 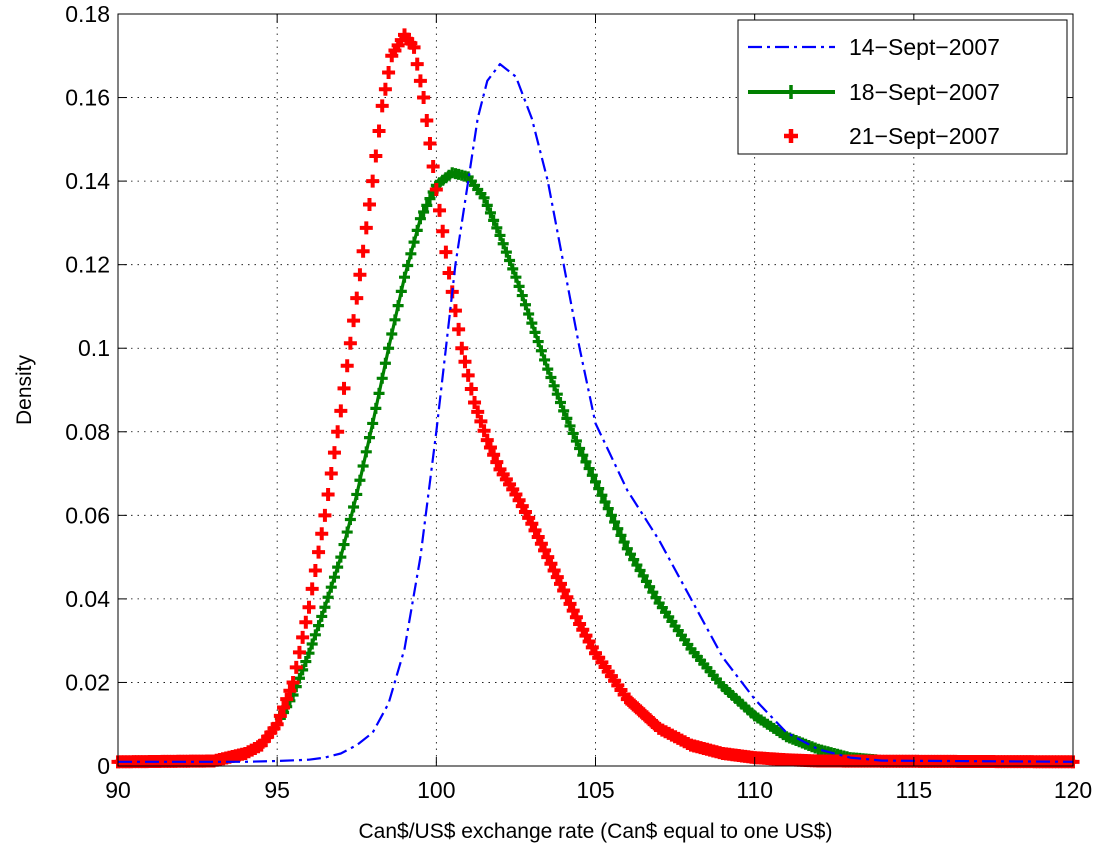 What do you see at coordinates (24, 389) in the screenshot?
I see `y-axis-label: Density` at bounding box center [24, 389].